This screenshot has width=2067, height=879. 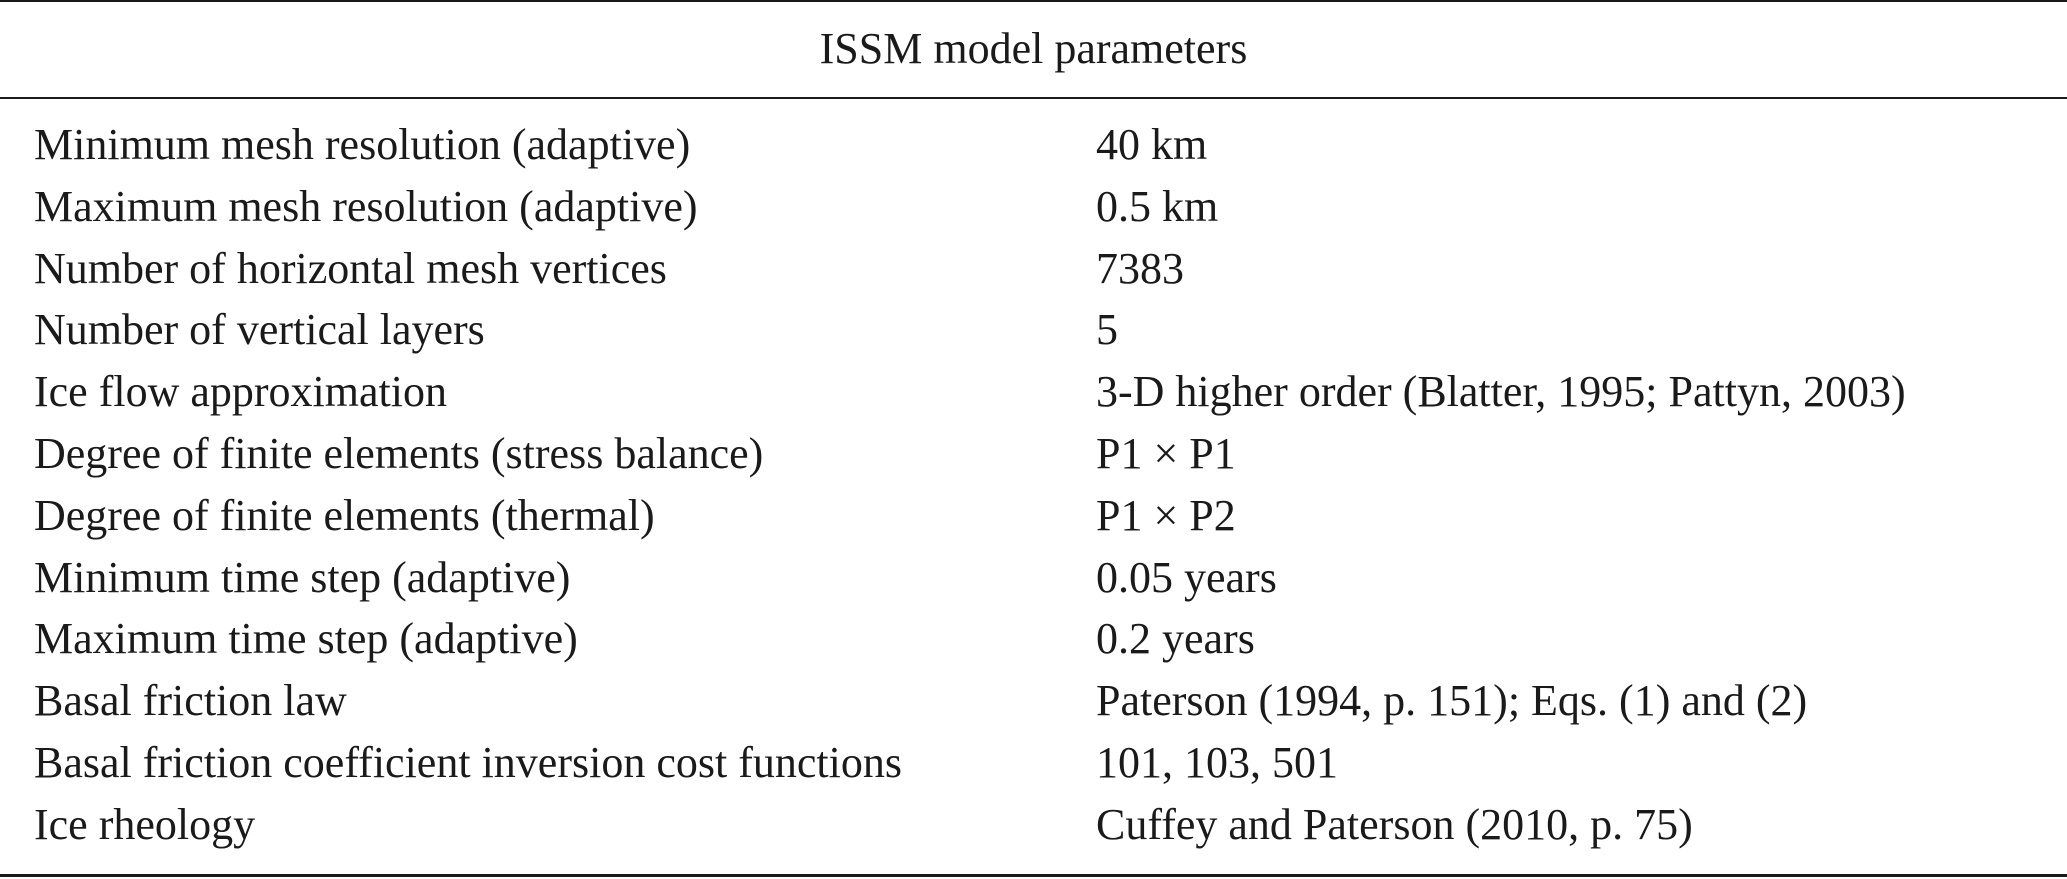 What do you see at coordinates (362, 144) in the screenshot?
I see `parameter-cell: Minimum mesh resolution (adaptive)` at bounding box center [362, 144].